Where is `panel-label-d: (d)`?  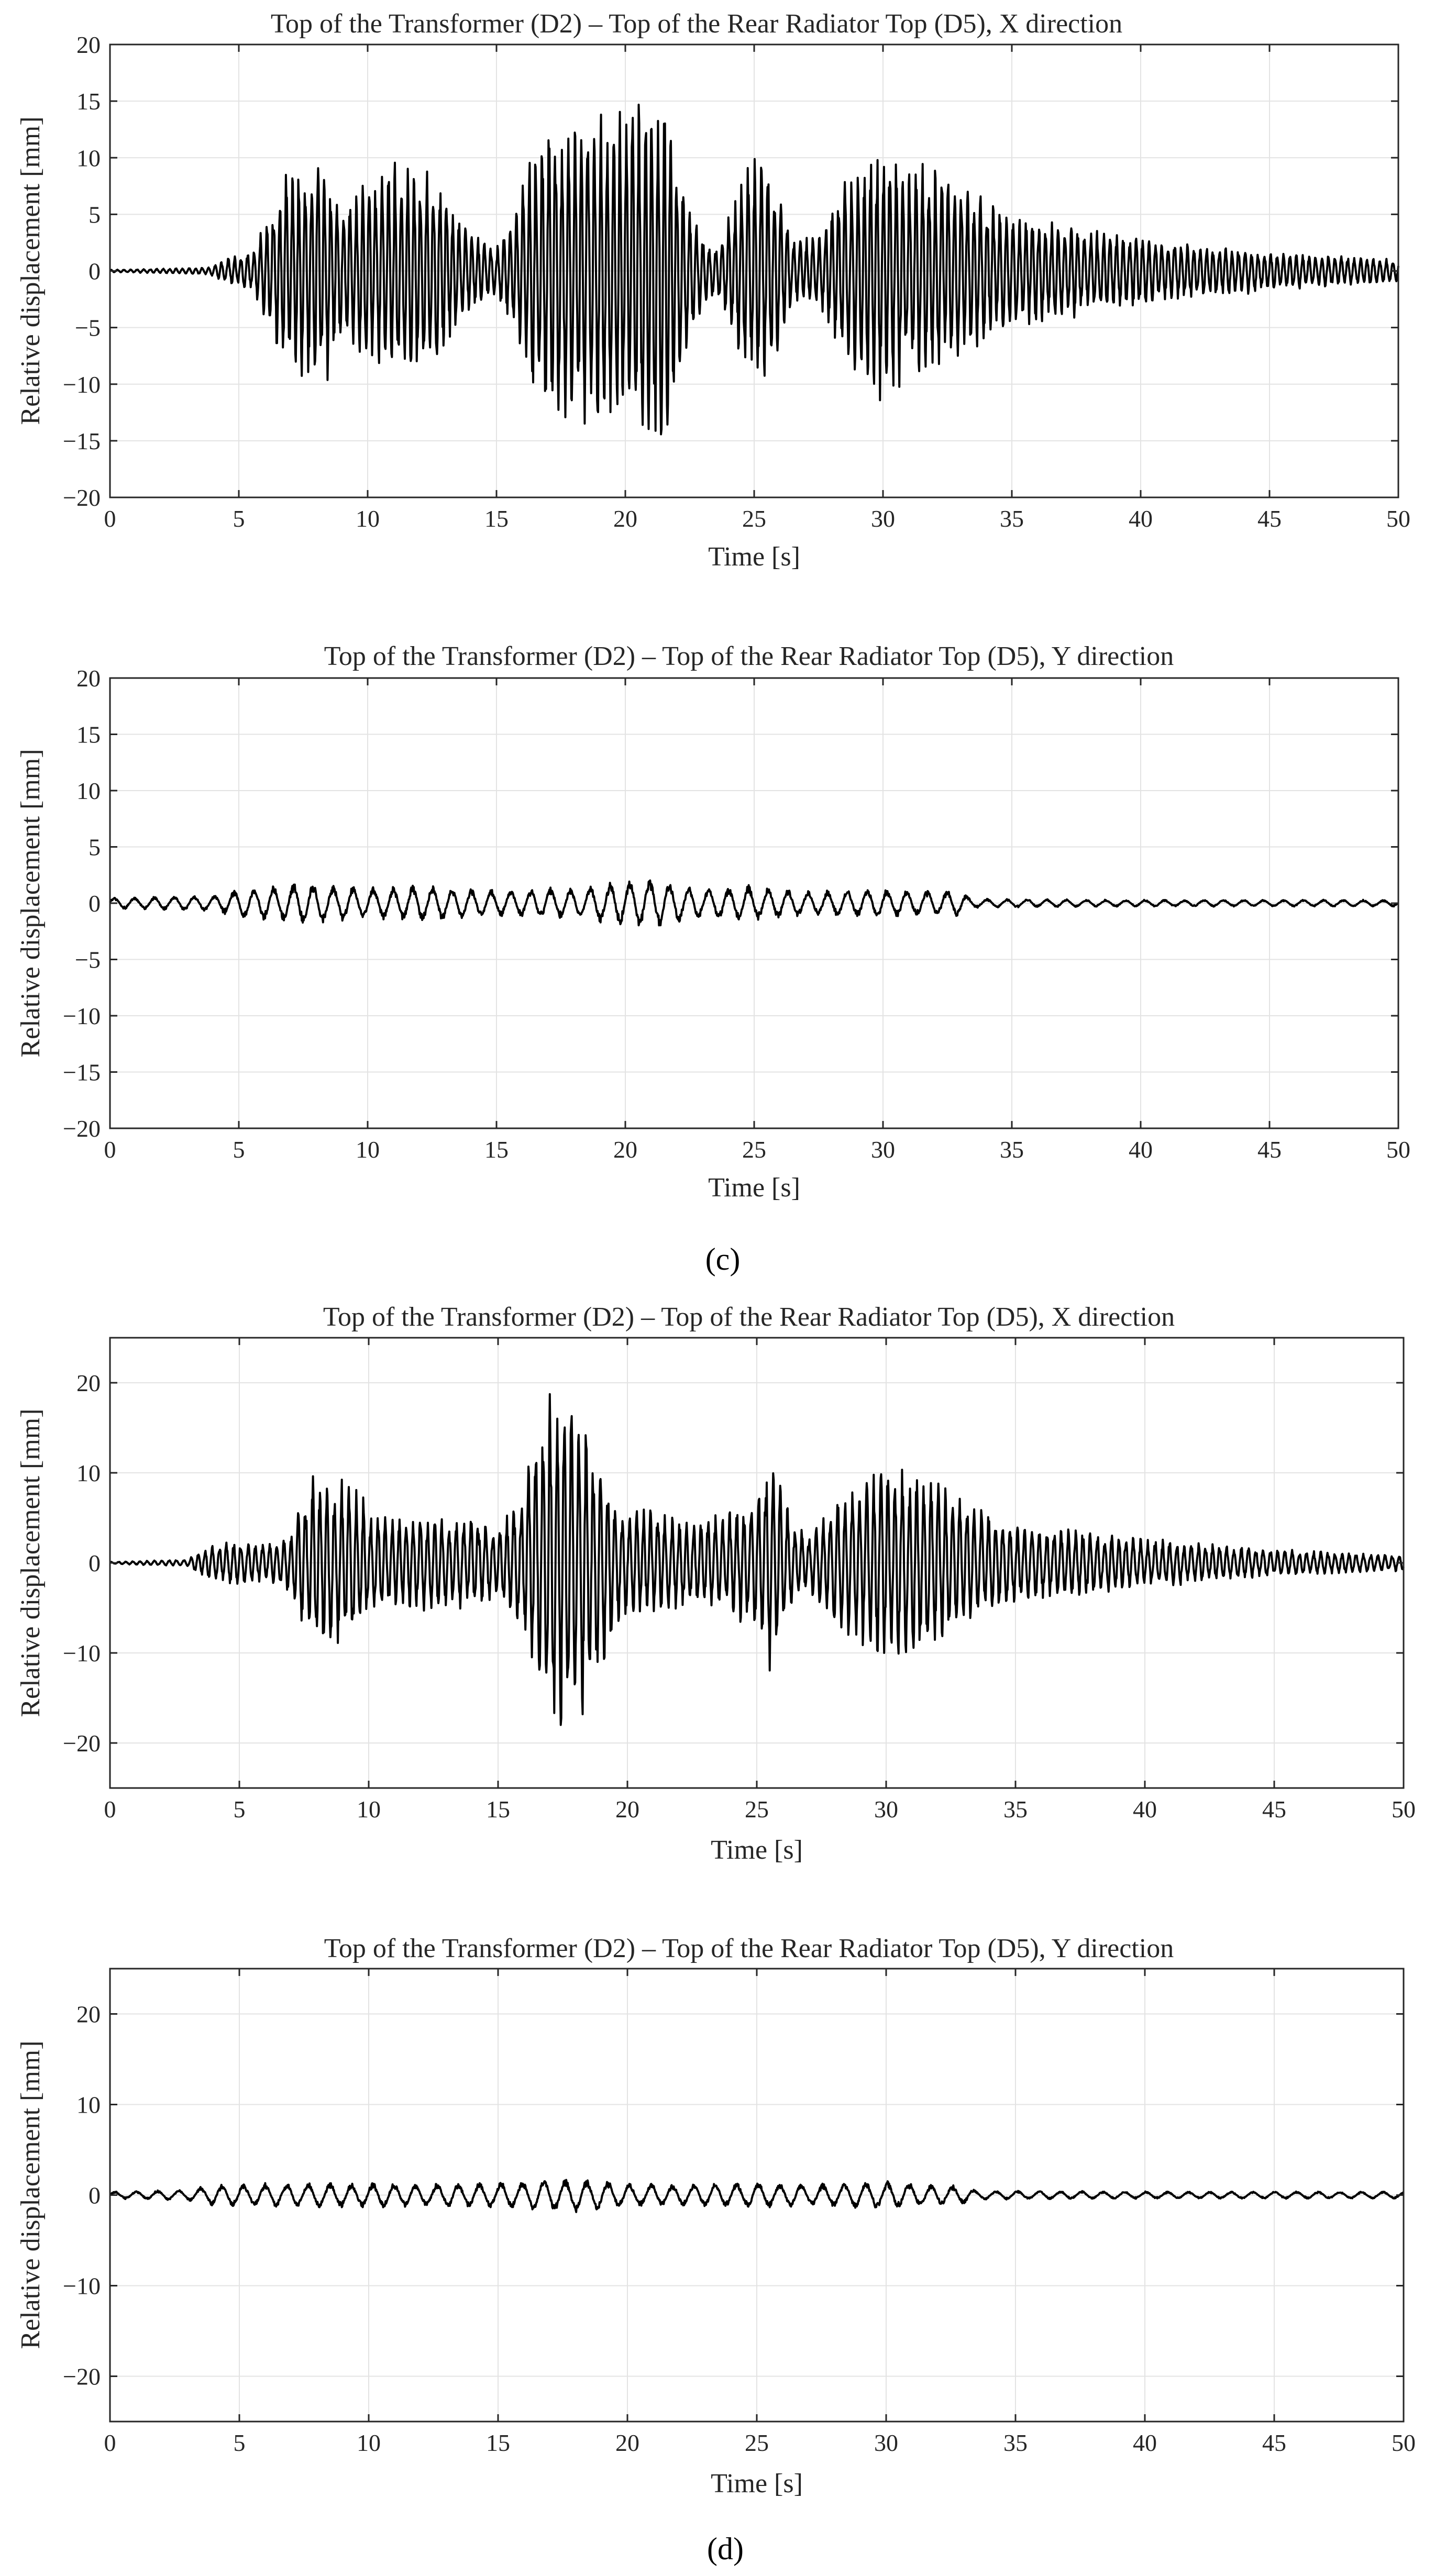
panel-label-d: (d) is located at coordinates (726, 2548).